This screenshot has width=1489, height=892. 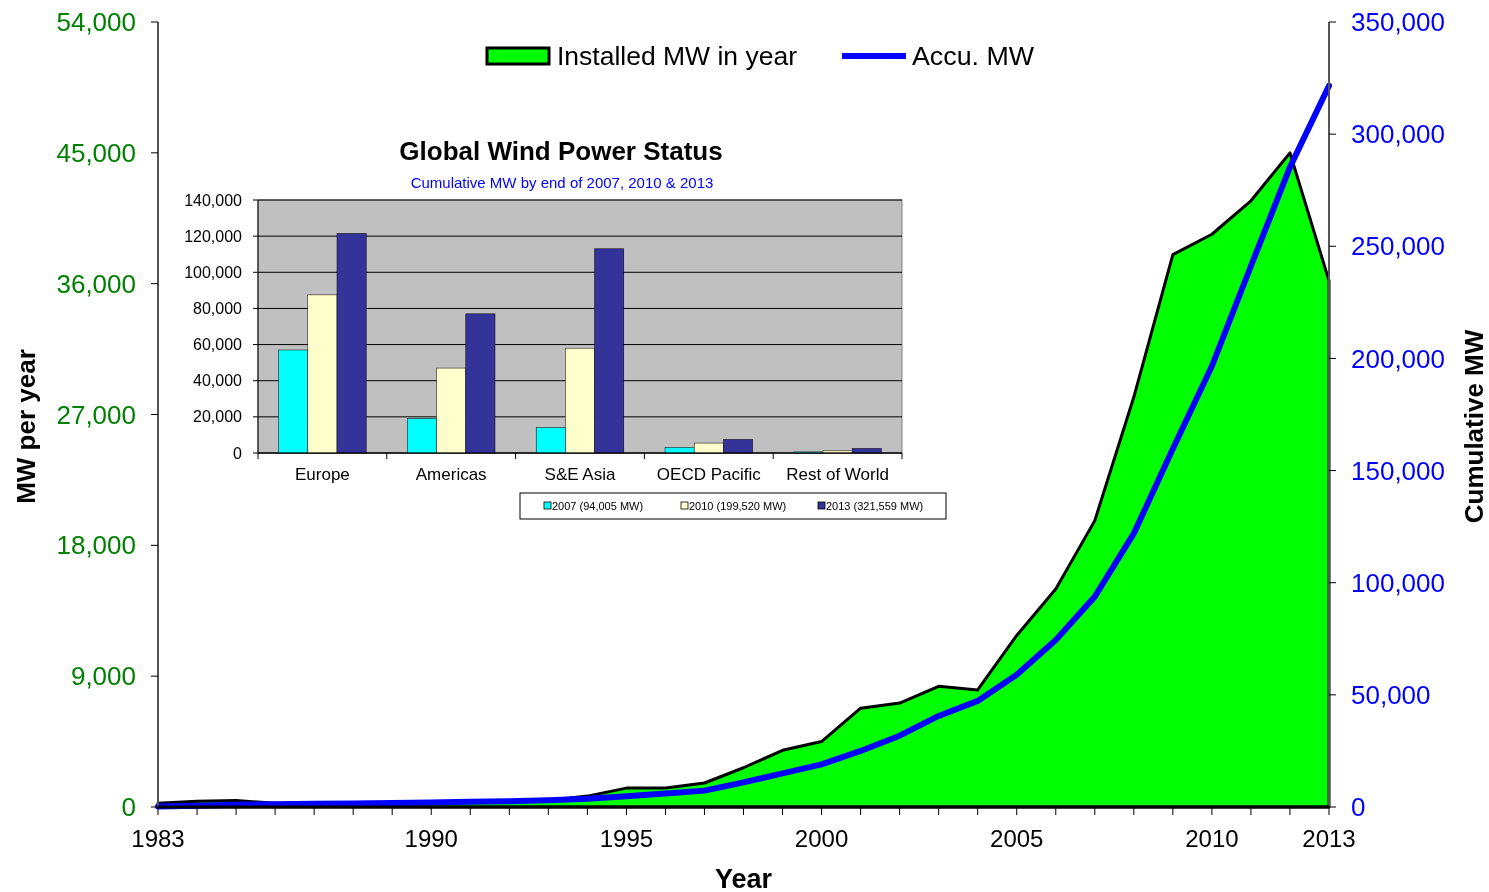 I want to click on y-tick-label: 36,000, so click(x=96, y=283).